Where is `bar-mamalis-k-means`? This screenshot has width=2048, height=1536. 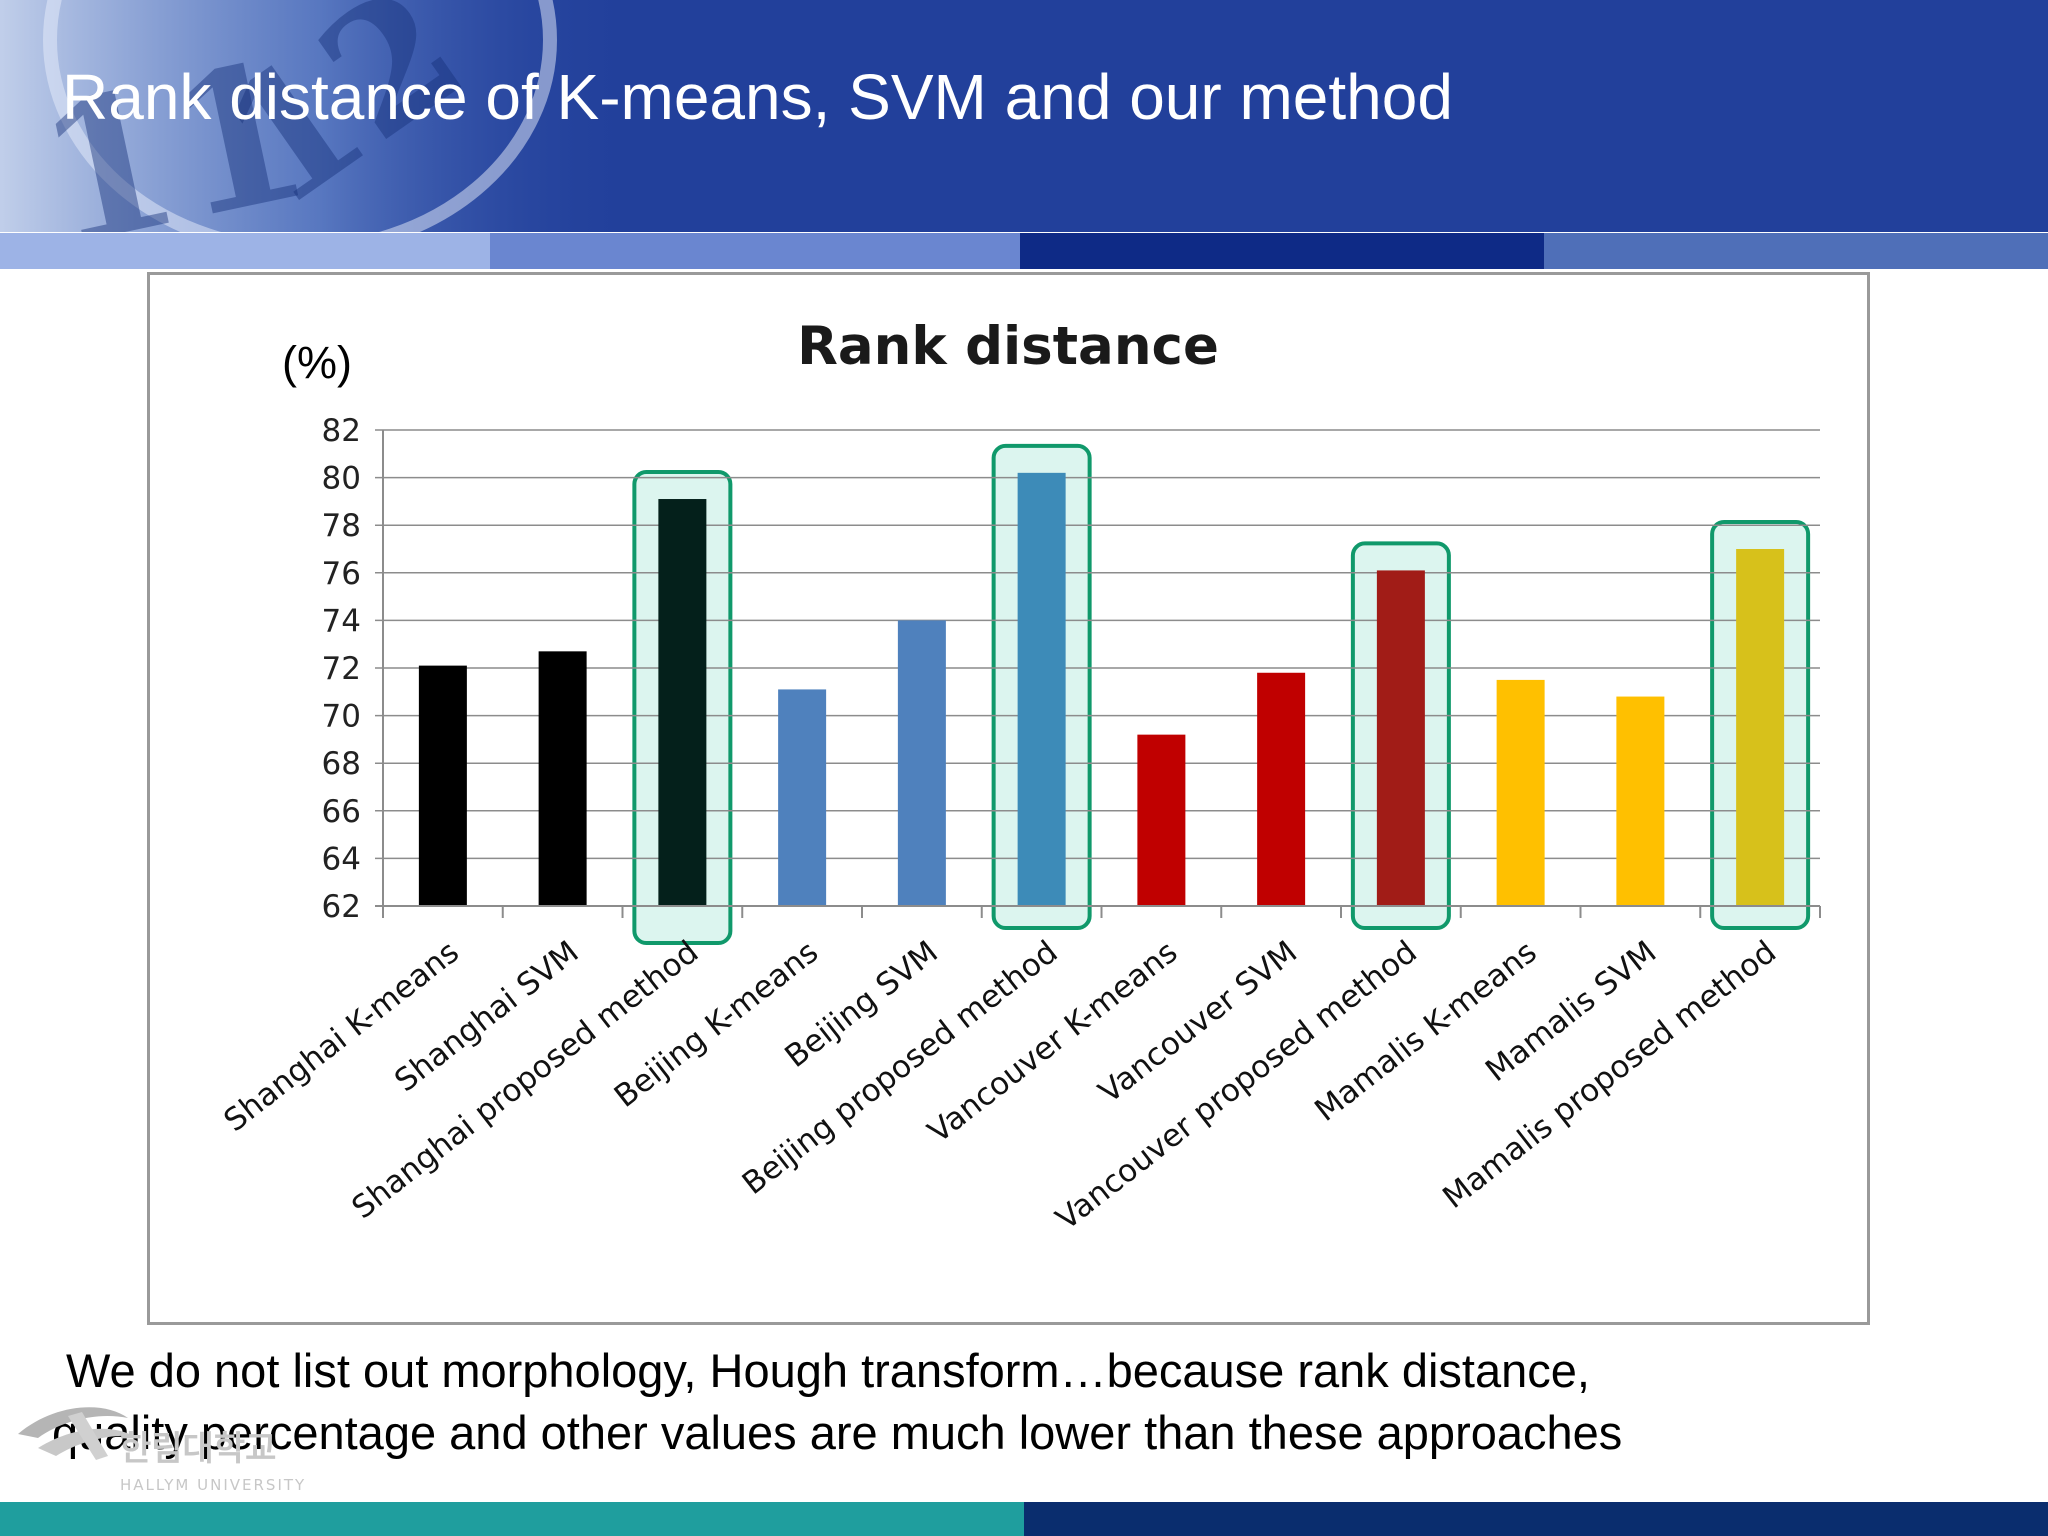 bar-mamalis-k-means is located at coordinates (1520, 792).